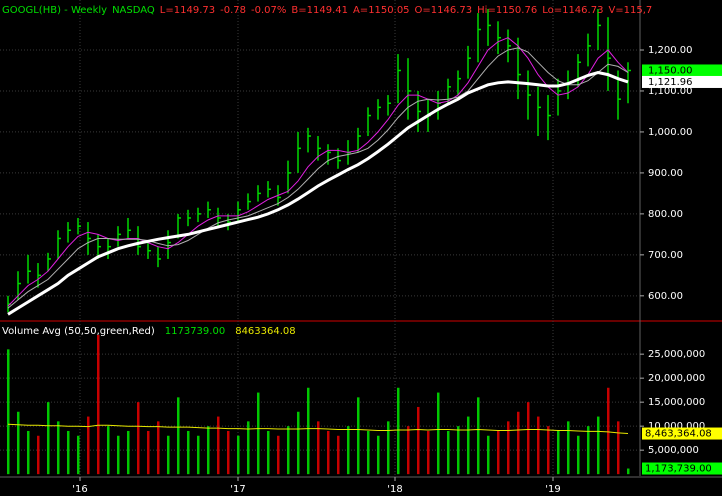 This screenshot has height=496, width=722. I want to click on y-tick-label: 15,000,000, so click(676, 402).